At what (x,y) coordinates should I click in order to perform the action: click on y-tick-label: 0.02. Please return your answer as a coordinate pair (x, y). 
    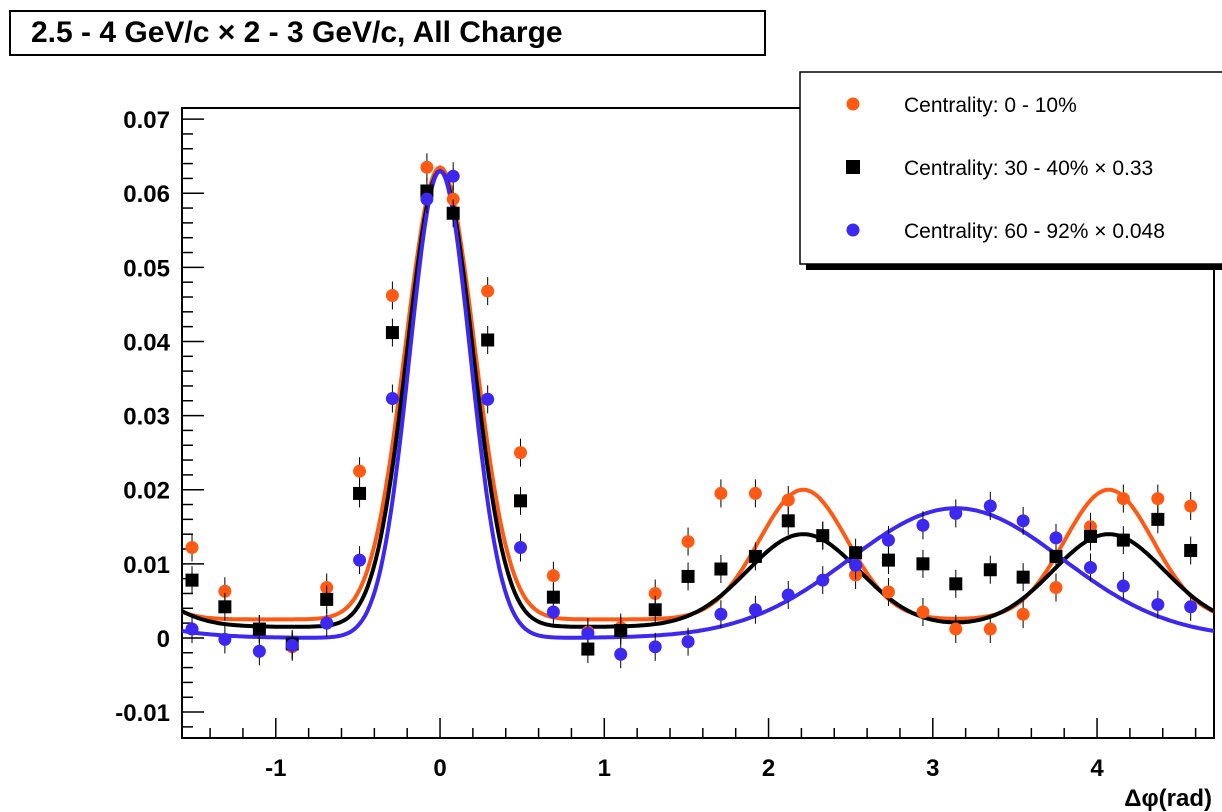
    Looking at the image, I should click on (146, 491).